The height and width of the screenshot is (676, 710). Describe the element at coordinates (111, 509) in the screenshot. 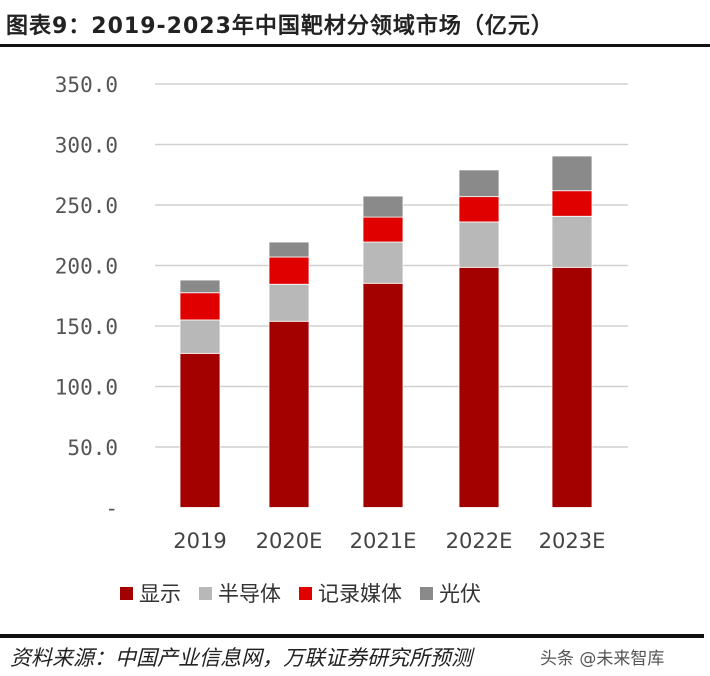

I see `y-tick-label: -` at that location.